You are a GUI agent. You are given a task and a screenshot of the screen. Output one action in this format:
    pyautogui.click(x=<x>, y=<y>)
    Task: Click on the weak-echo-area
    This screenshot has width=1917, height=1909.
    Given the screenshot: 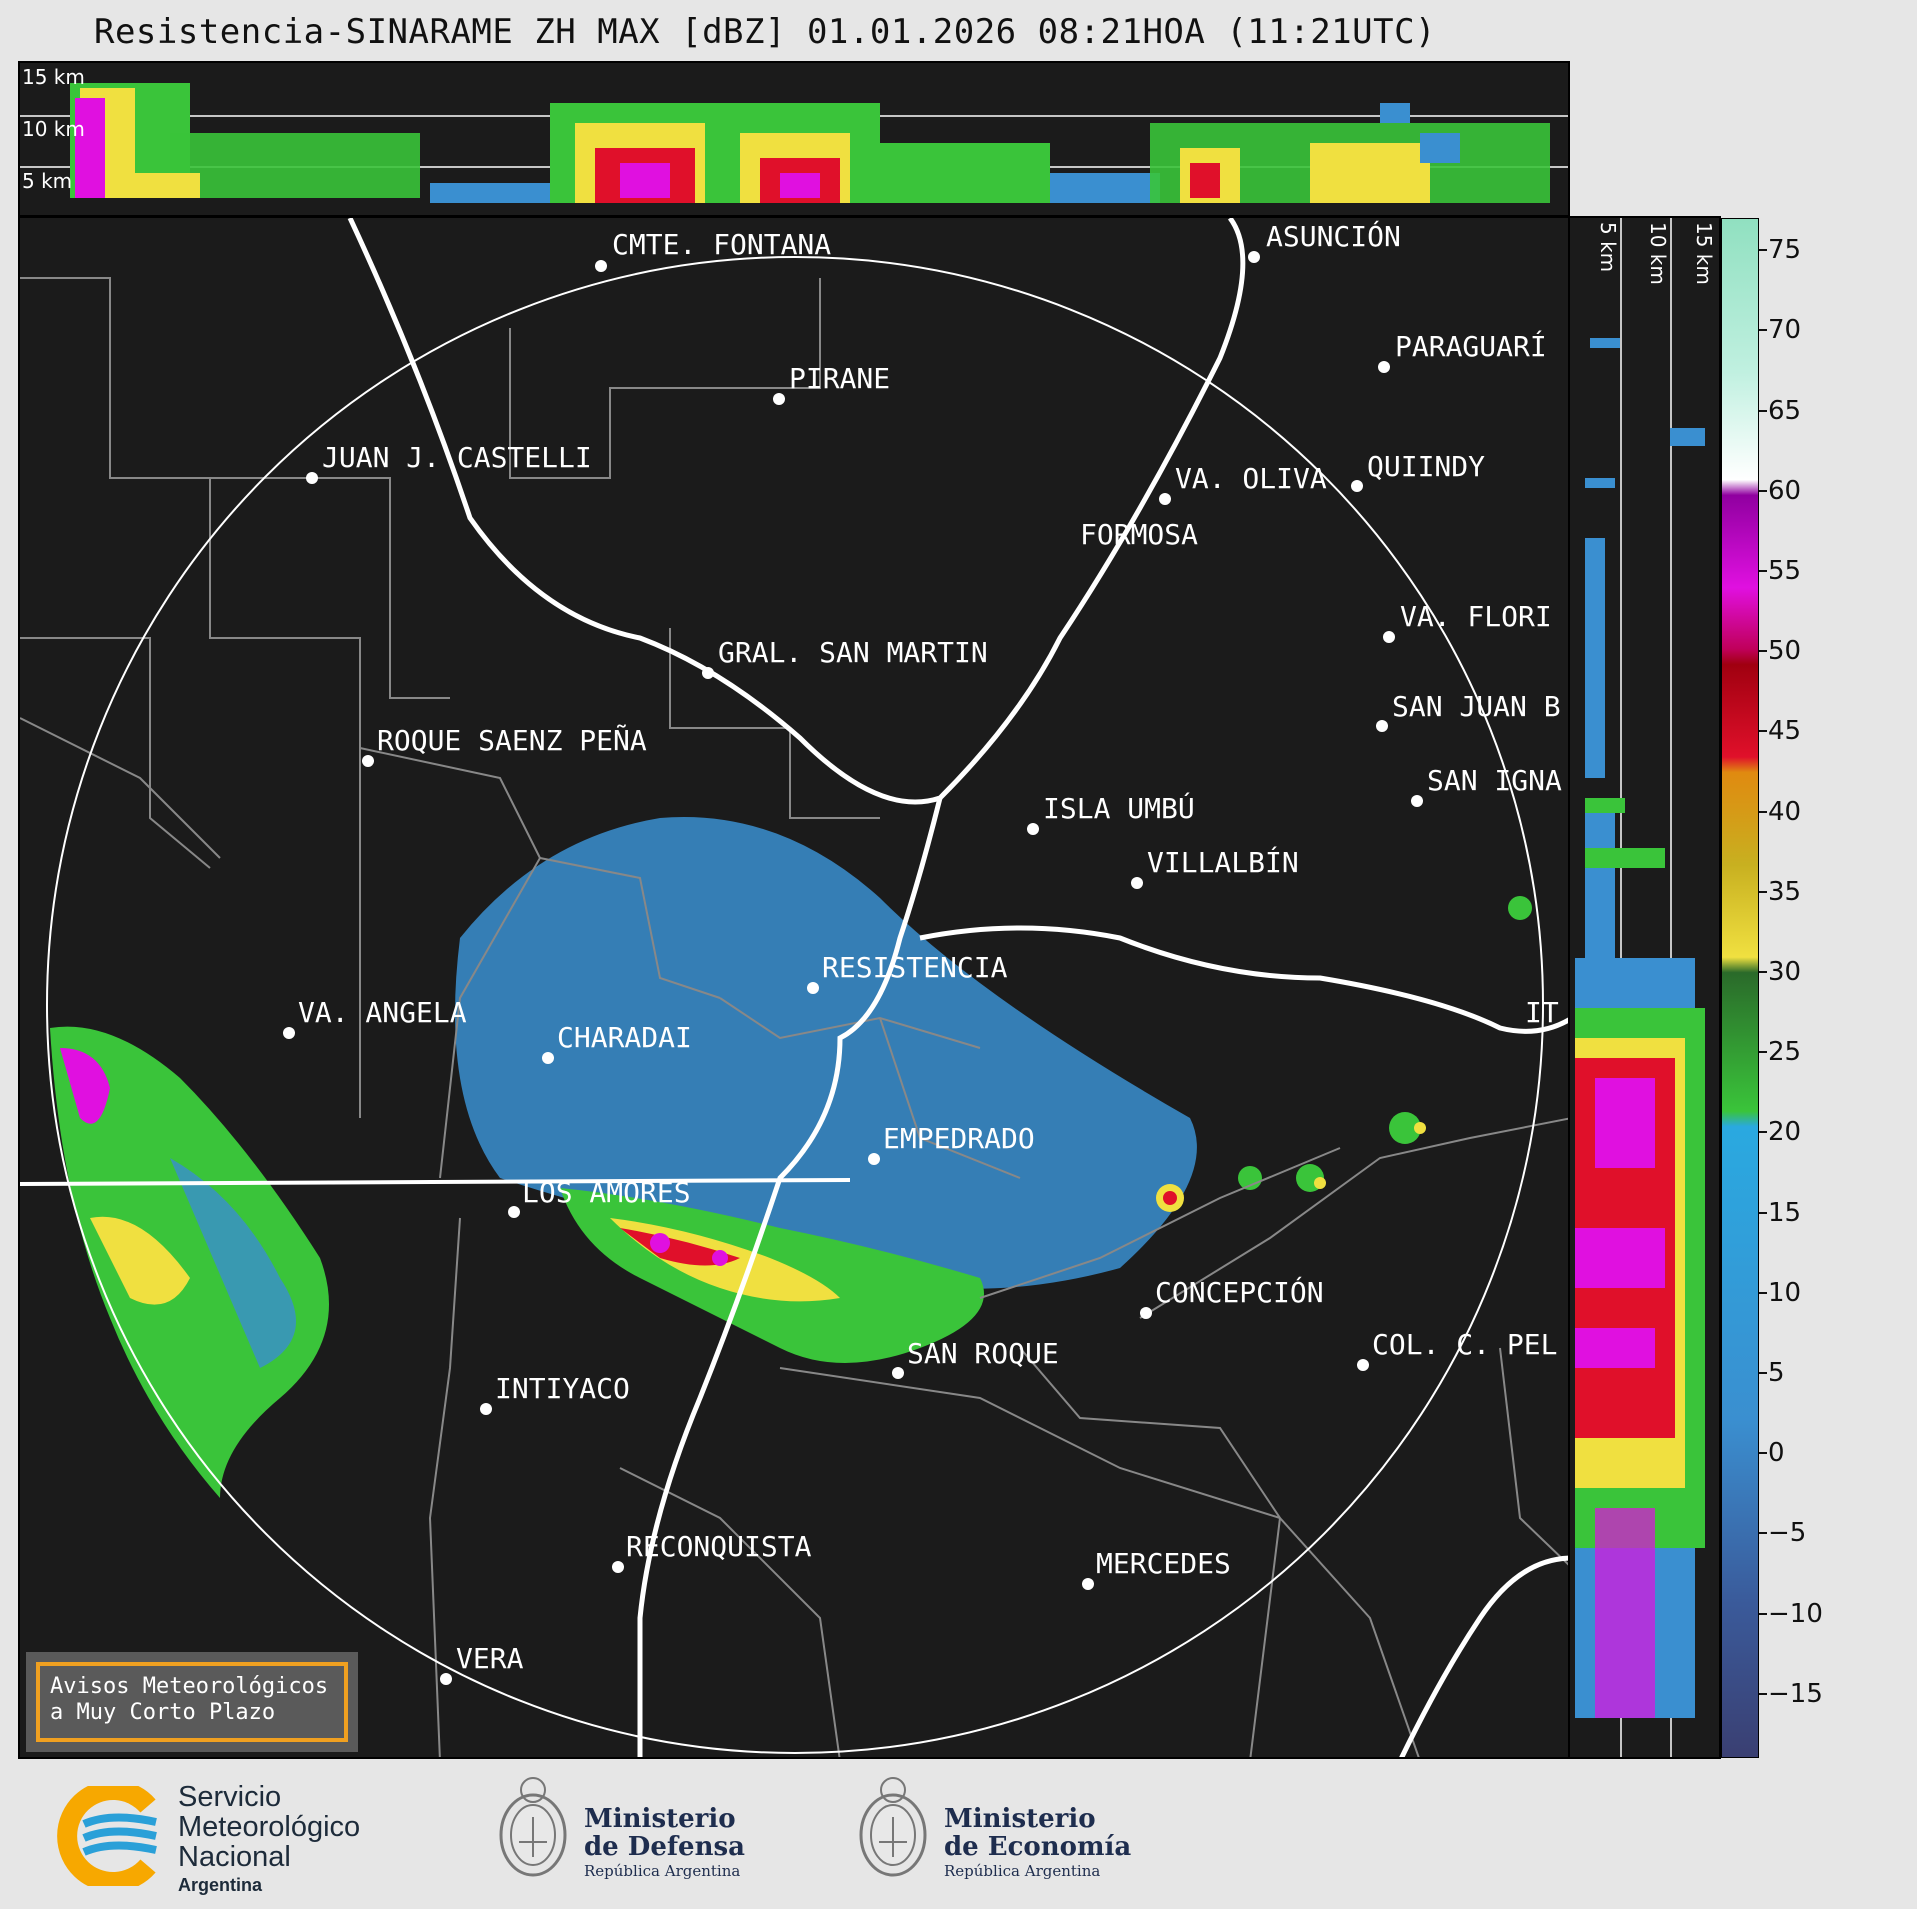 What is the action you would take?
    pyautogui.click(x=826, y=1053)
    